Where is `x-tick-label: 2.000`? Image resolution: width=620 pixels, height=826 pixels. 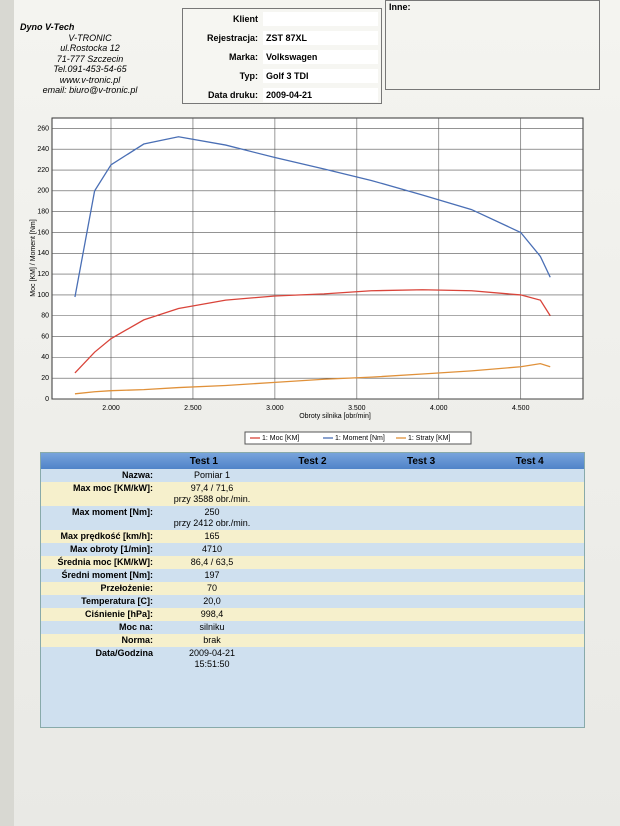
x-tick-label: 2.000 is located at coordinates (111, 408).